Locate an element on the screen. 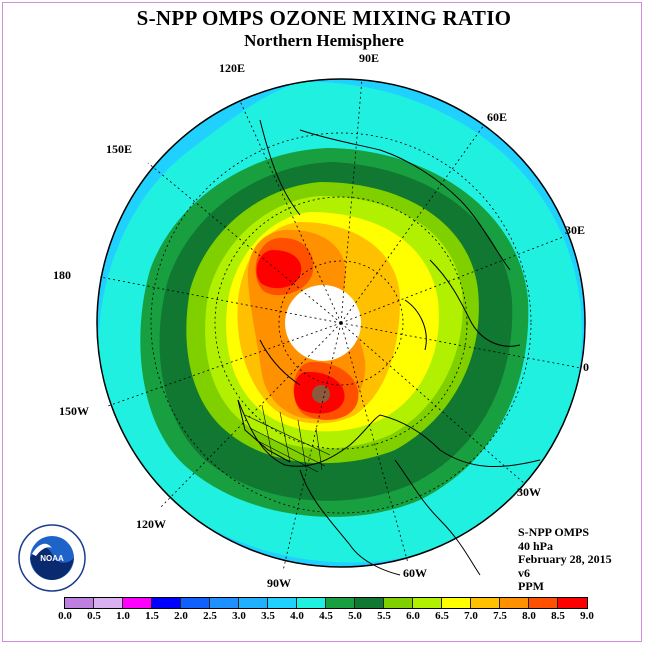  lon-label-0: 0 is located at coordinates (586, 367).